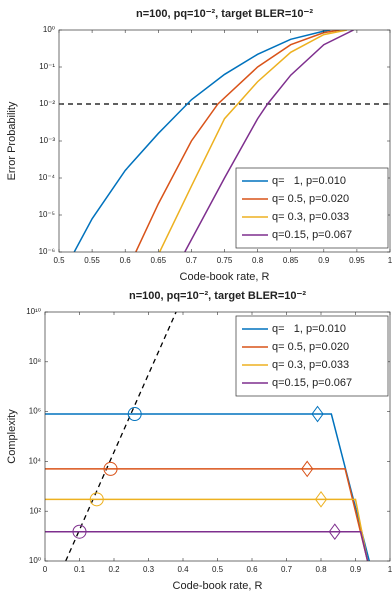  I want to click on y-tick-label: 10⁴, so click(35, 461).